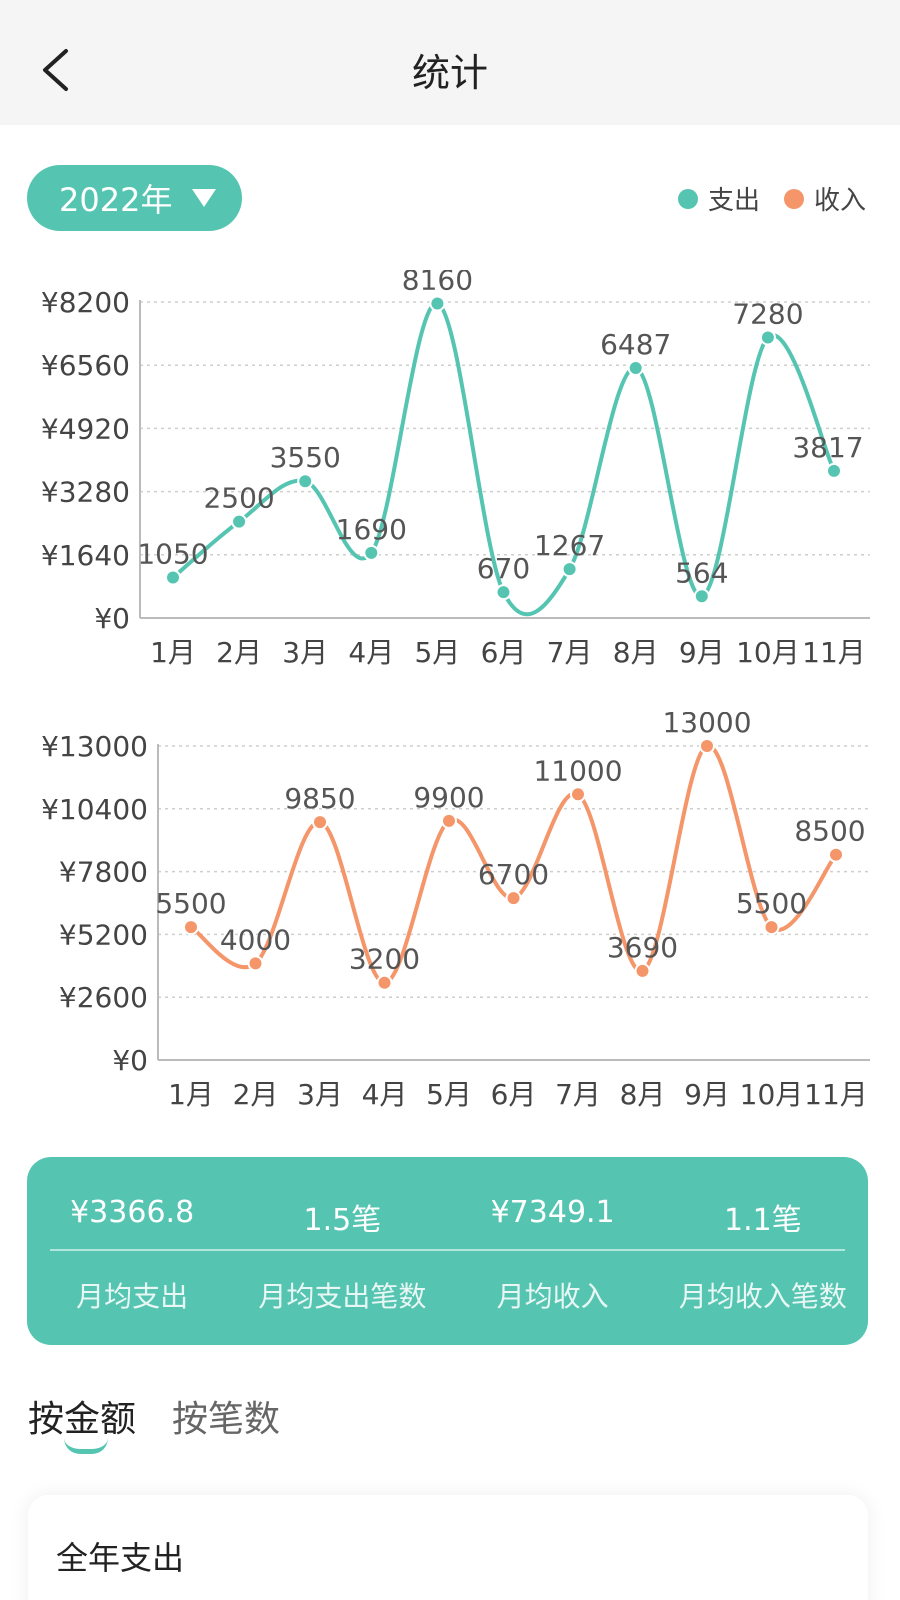  Describe the element at coordinates (116, 200) in the screenshot. I see `year-label: 2022年` at that location.